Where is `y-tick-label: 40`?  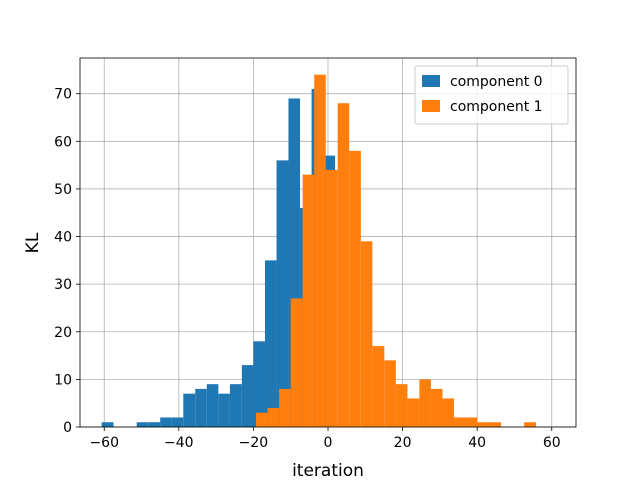
y-tick-label: 40 is located at coordinates (63, 238).